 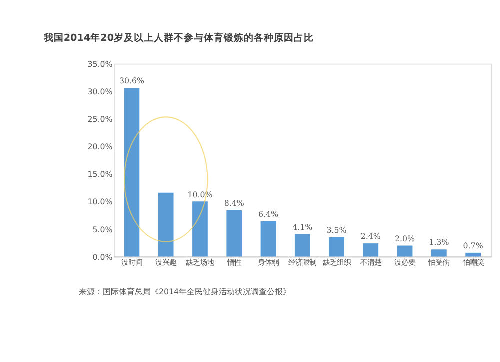 What do you see at coordinates (234, 203) in the screenshot?
I see `data-label: 8.4%` at bounding box center [234, 203].